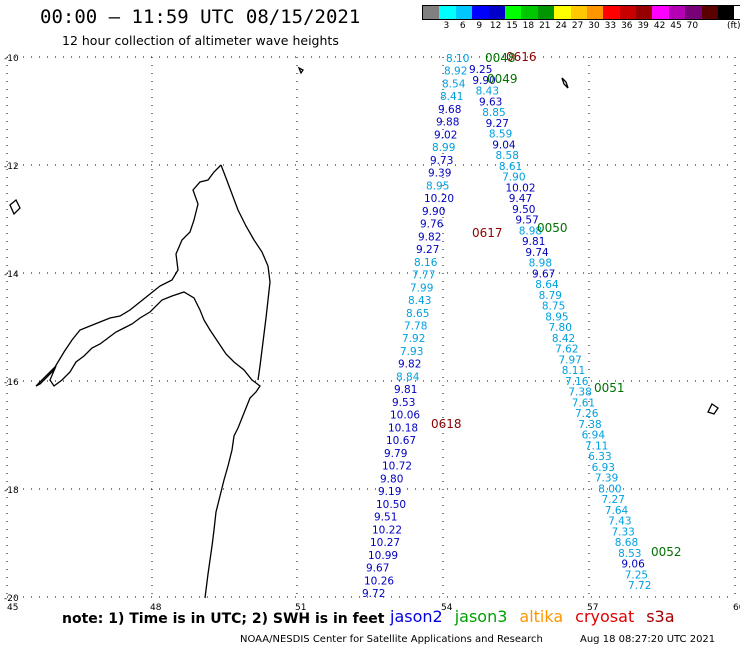 This screenshot has height=650, width=740. What do you see at coordinates (397, 467) in the screenshot?
I see `track-a-value: 10.72` at bounding box center [397, 467].